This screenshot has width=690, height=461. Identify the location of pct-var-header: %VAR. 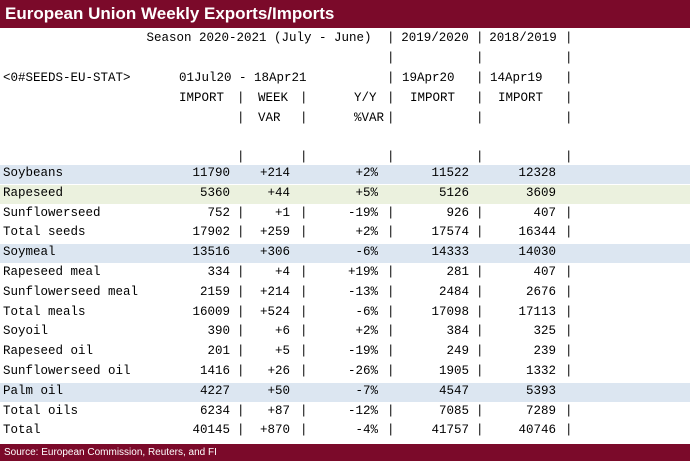
(369, 118).